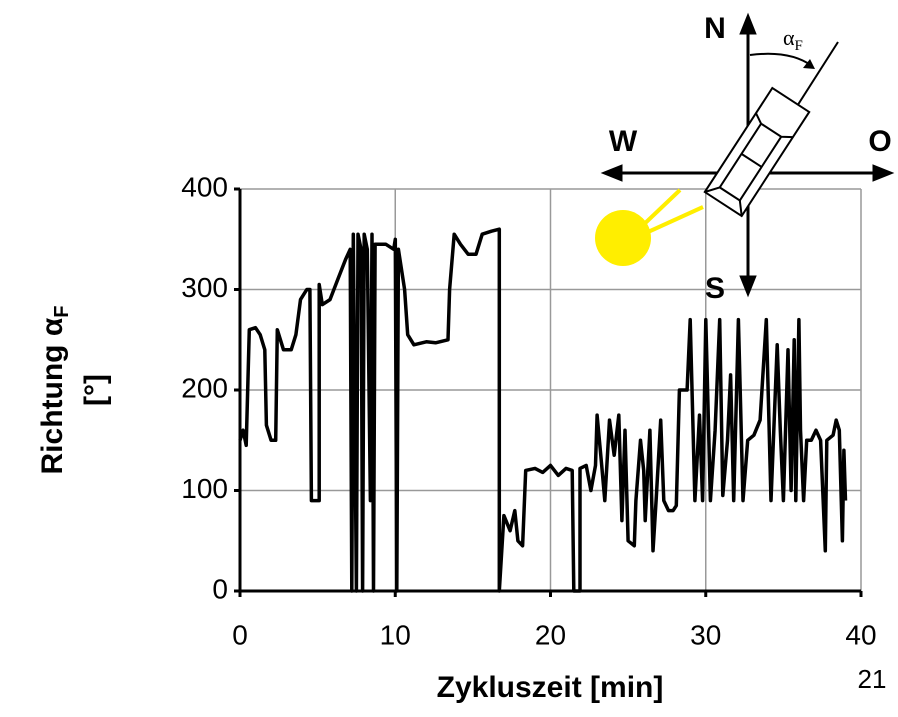  What do you see at coordinates (220, 588) in the screenshot?
I see `y-tick-label: 0` at bounding box center [220, 588].